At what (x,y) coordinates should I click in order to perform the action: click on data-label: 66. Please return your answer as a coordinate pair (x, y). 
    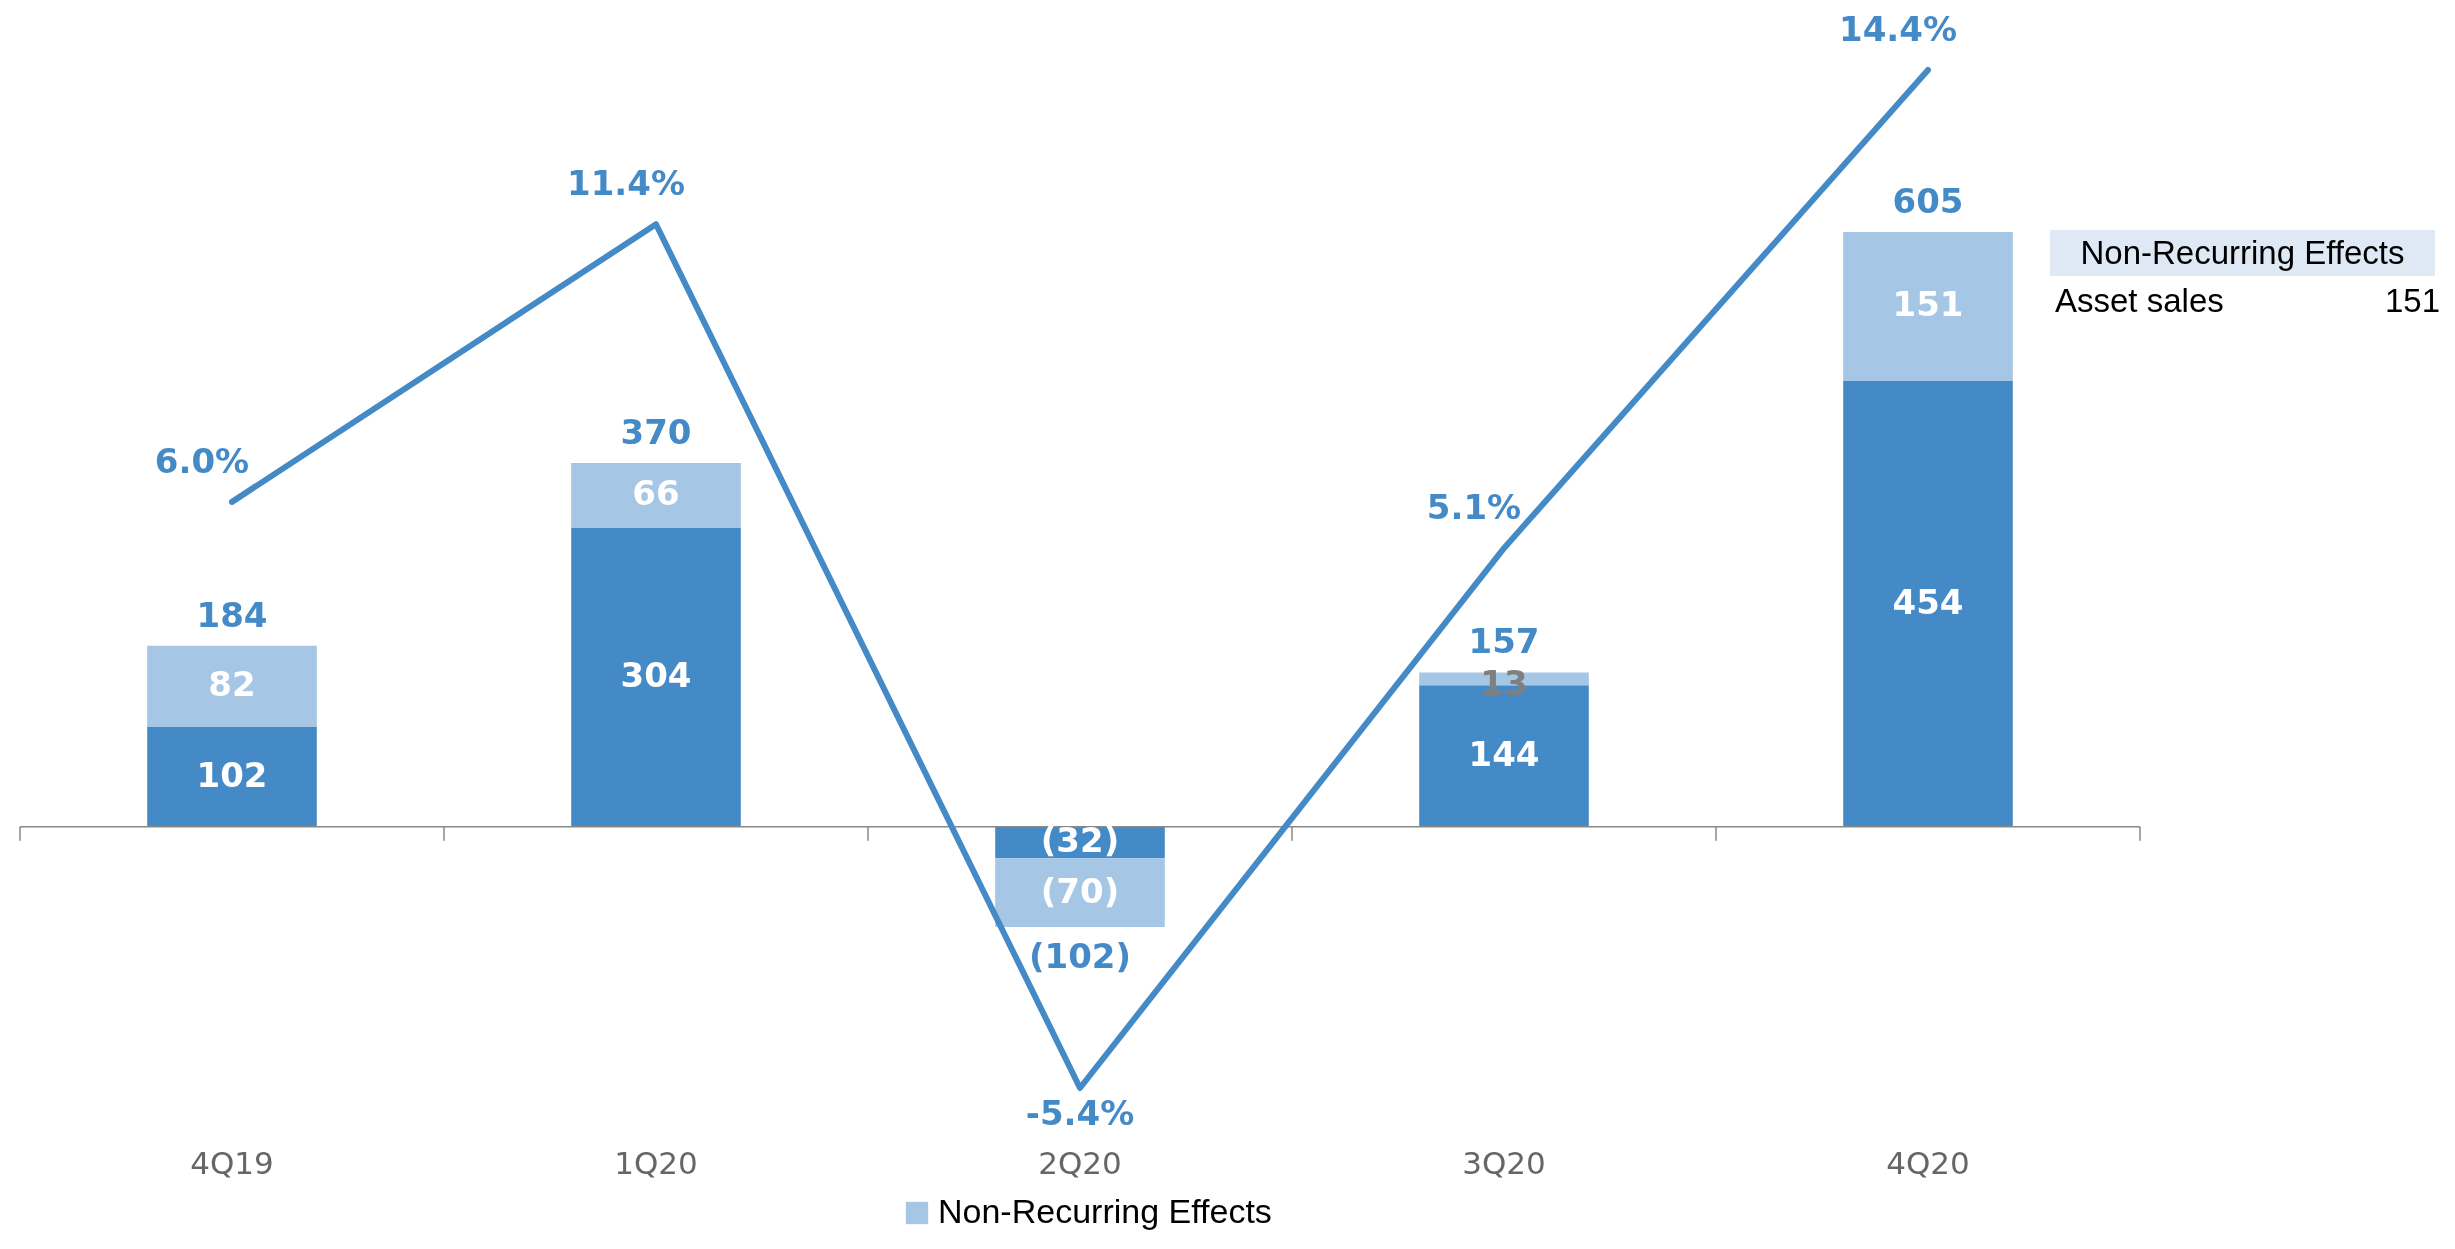
    Looking at the image, I should click on (656, 493).